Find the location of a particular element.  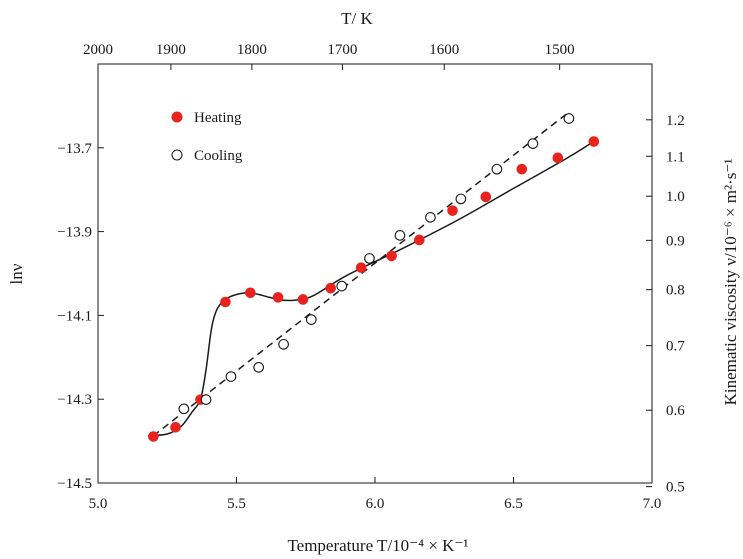

right-tick-label: 0.9 is located at coordinates (675, 241).